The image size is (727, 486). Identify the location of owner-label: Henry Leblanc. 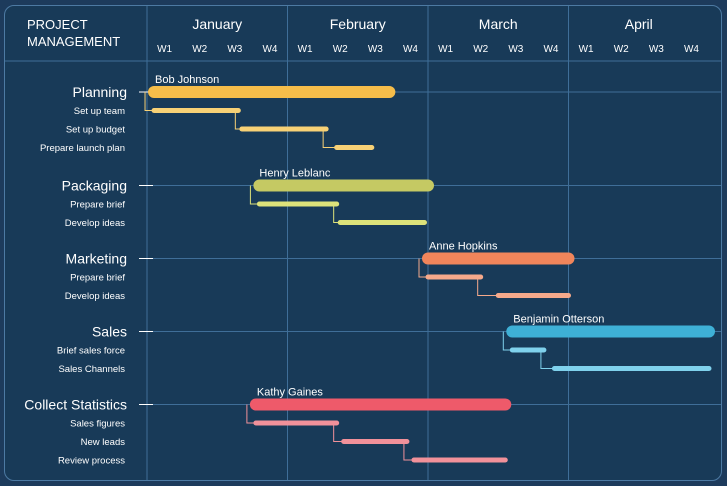
(294, 174).